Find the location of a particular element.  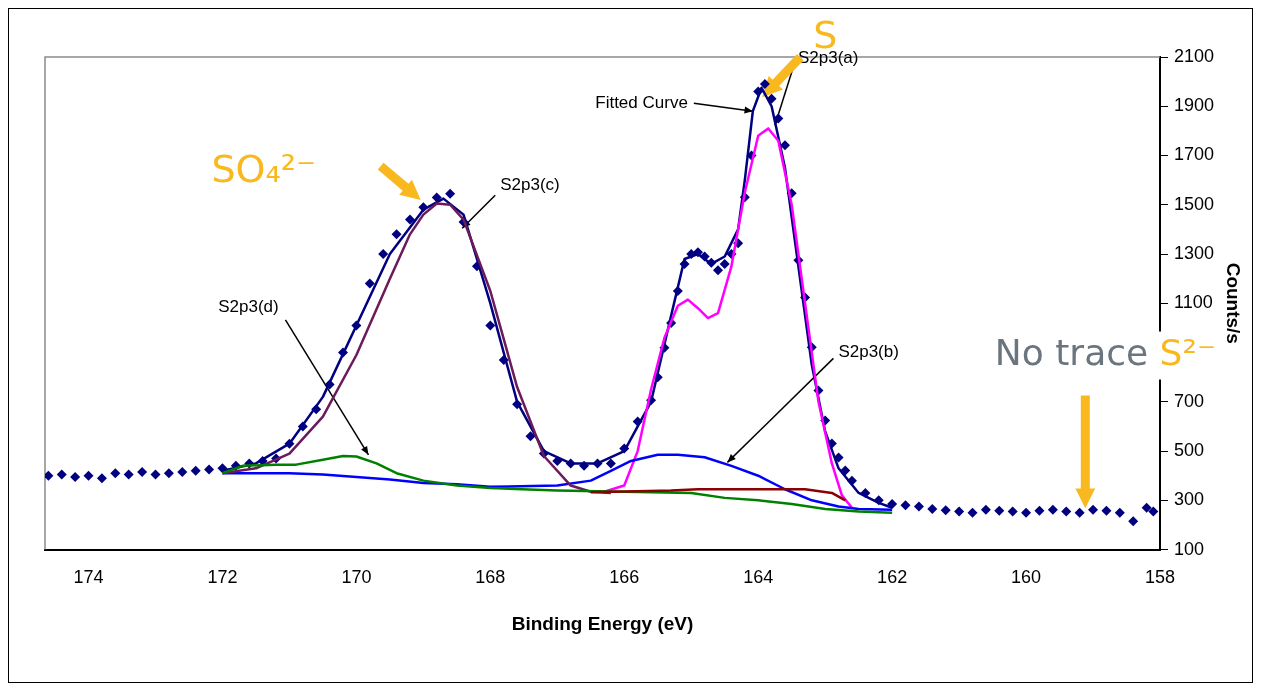

y-tick-label: 500 is located at coordinates (1189, 450).